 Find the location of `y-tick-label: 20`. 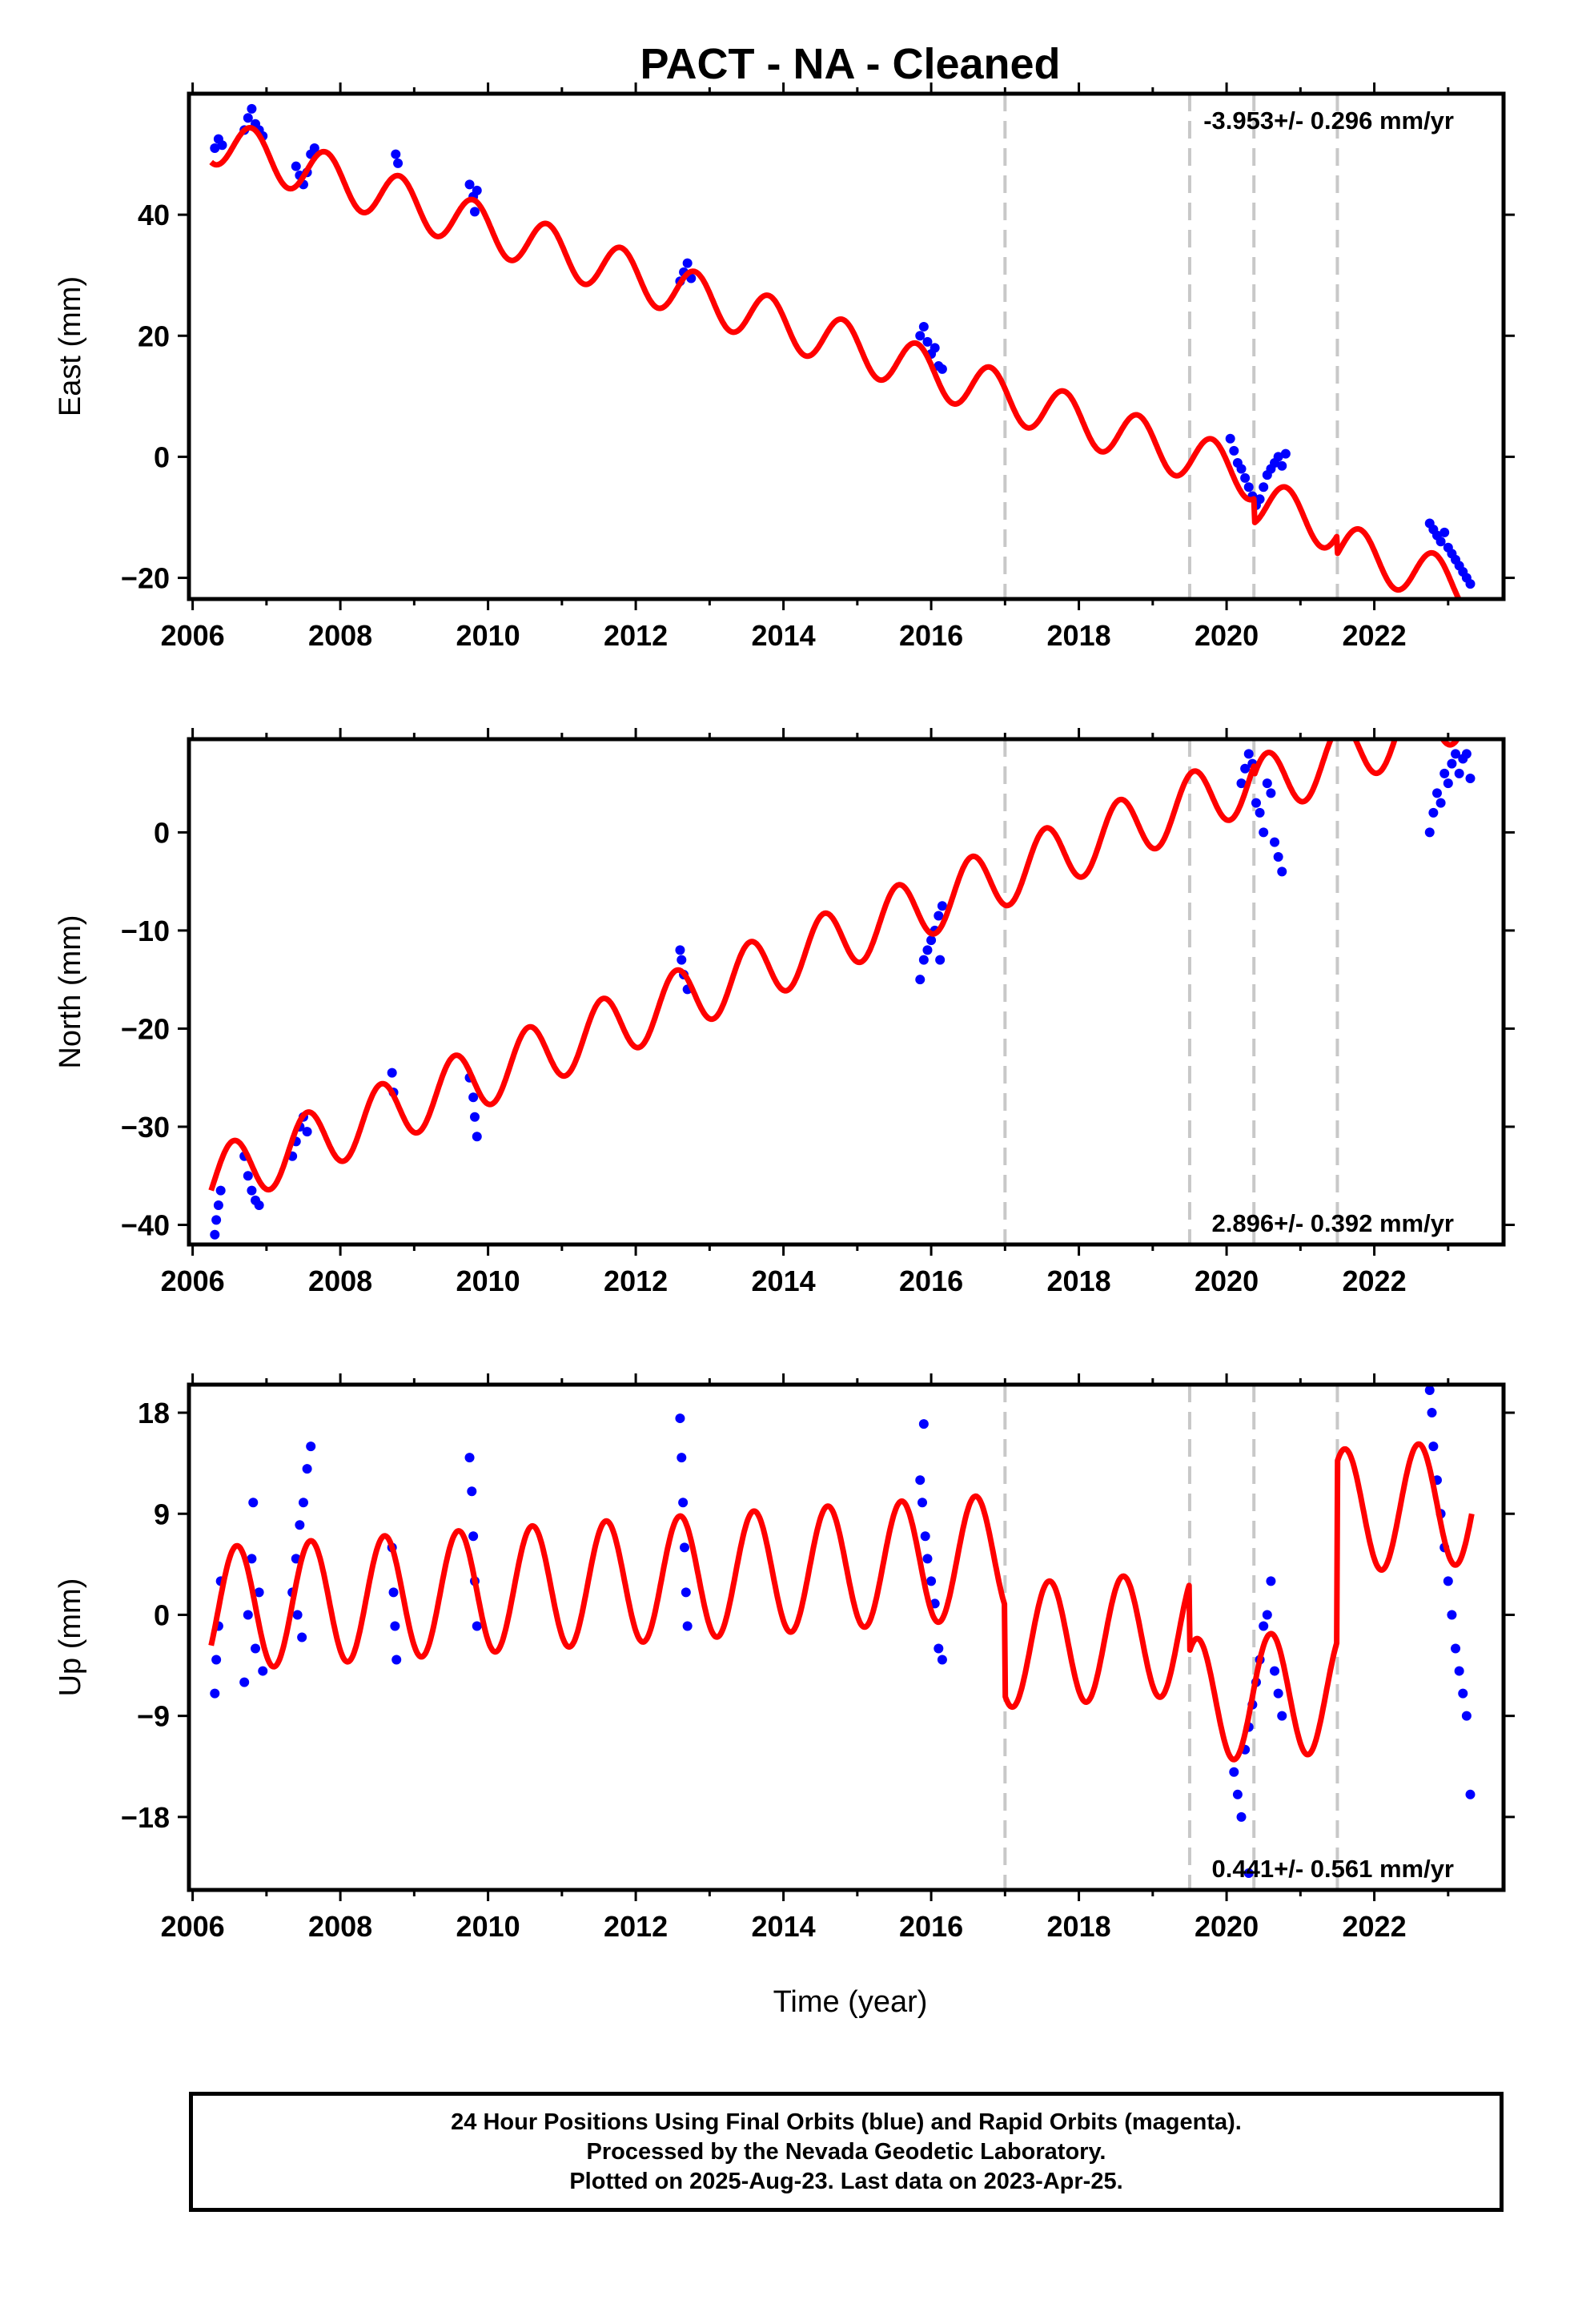

y-tick-label: 20 is located at coordinates (154, 336).